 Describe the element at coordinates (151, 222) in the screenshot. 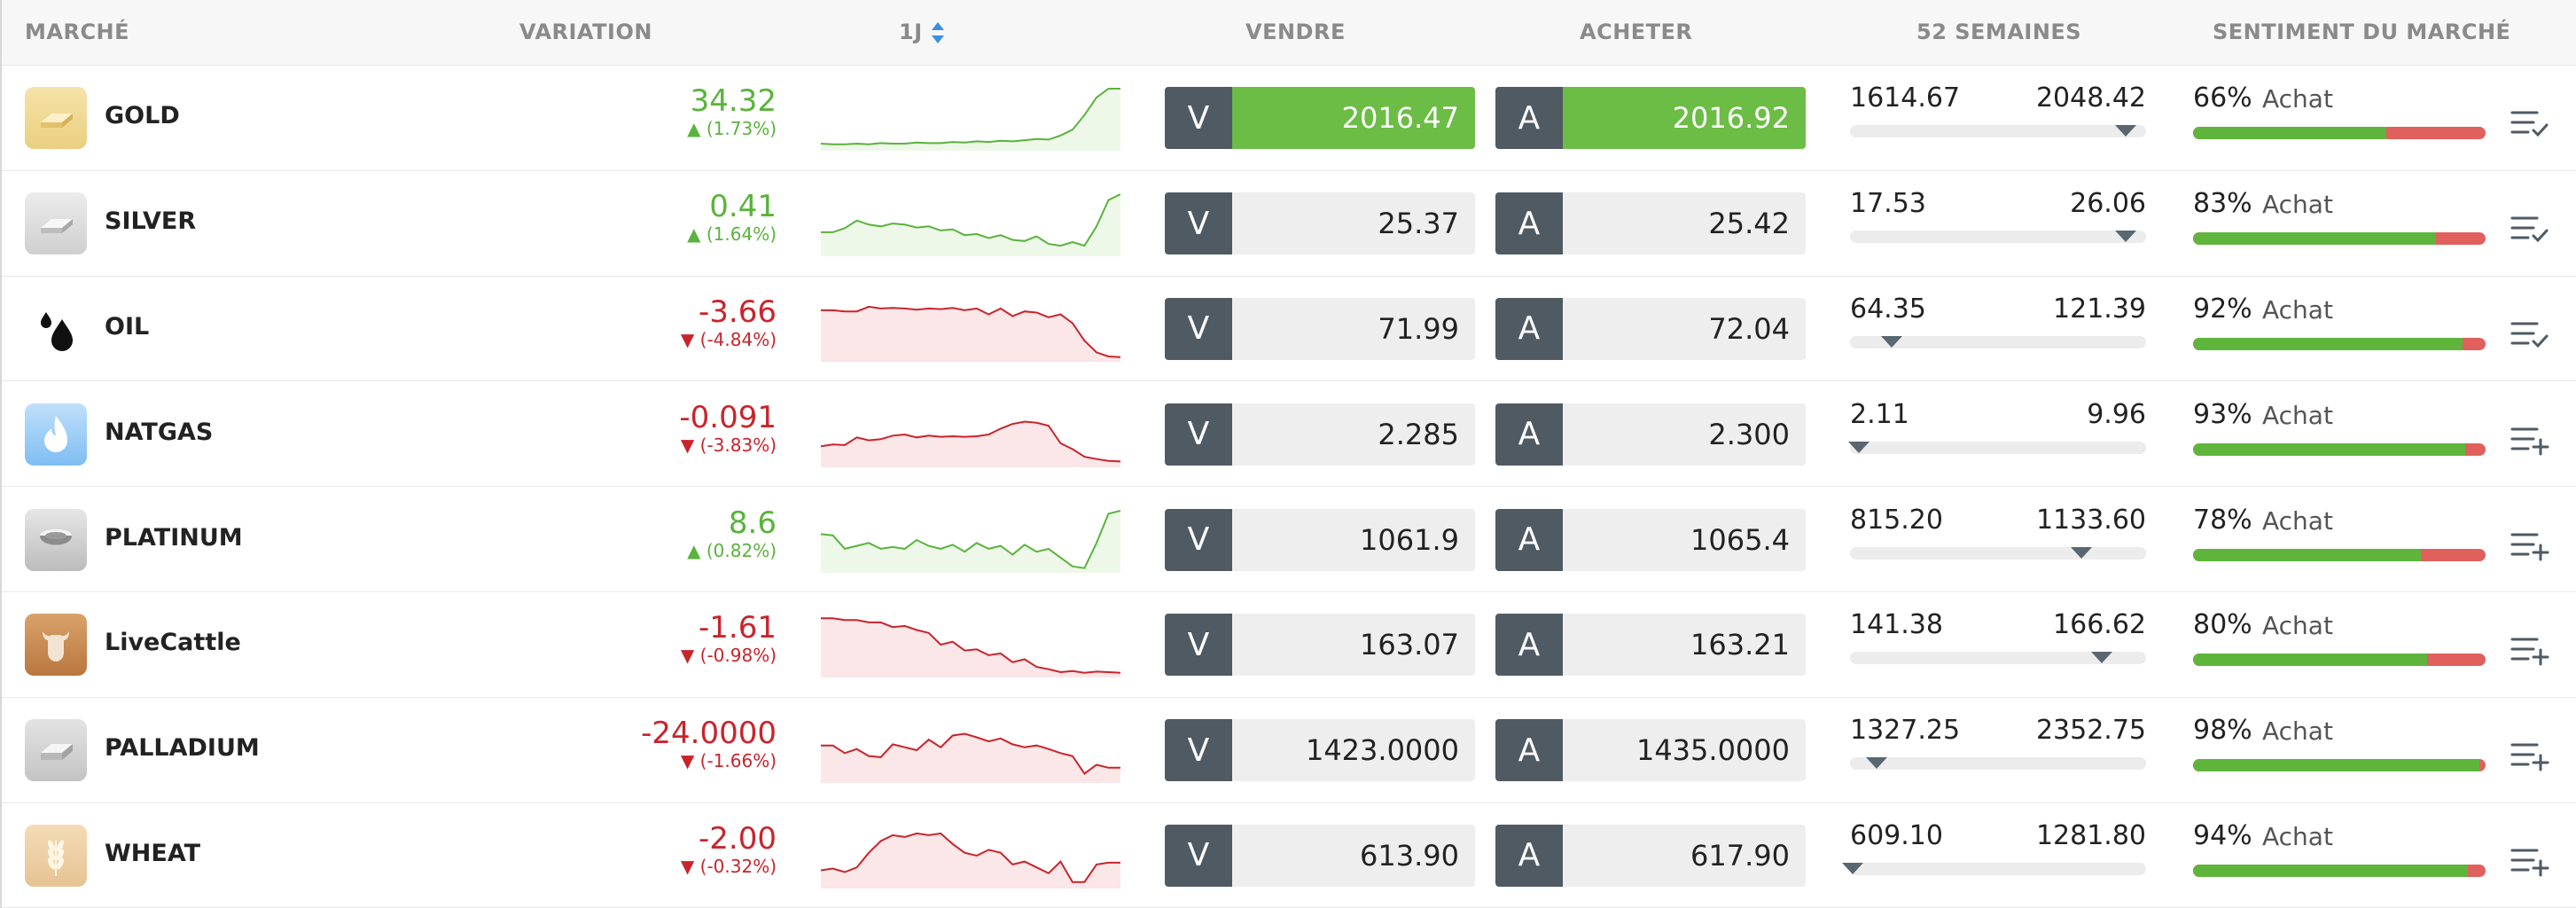

I see `market-name: SILVER` at that location.